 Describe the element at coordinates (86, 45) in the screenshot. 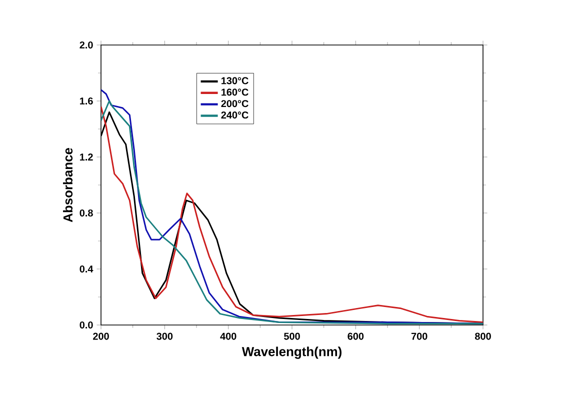

I see `y-tick-label: 2.0` at that location.